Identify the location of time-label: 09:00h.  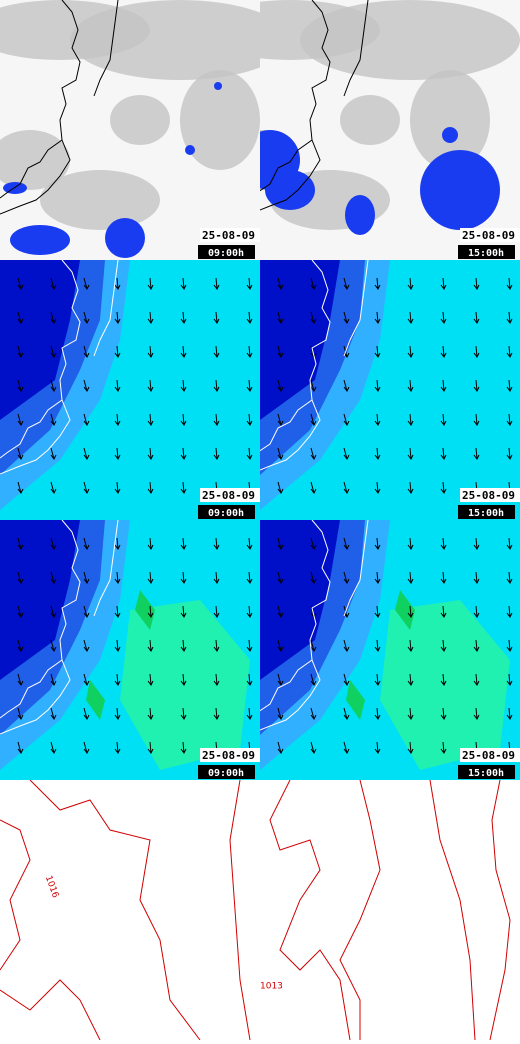
(226, 773).